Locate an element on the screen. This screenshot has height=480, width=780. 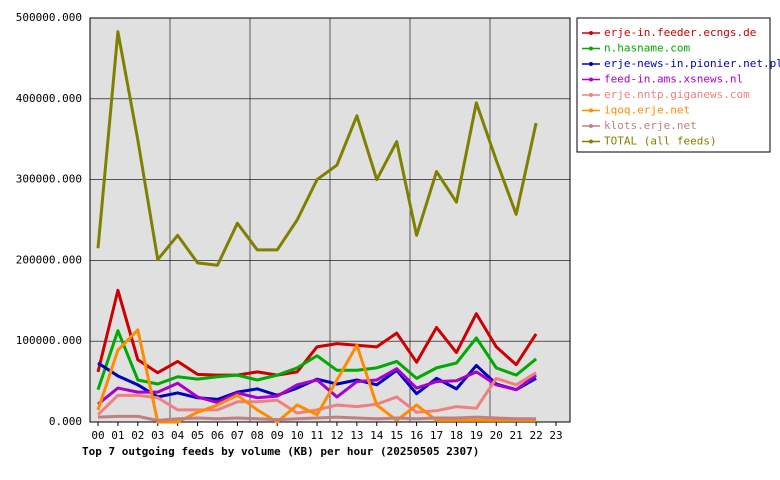
y-tick-label: 0.000 is located at coordinates (65, 421).